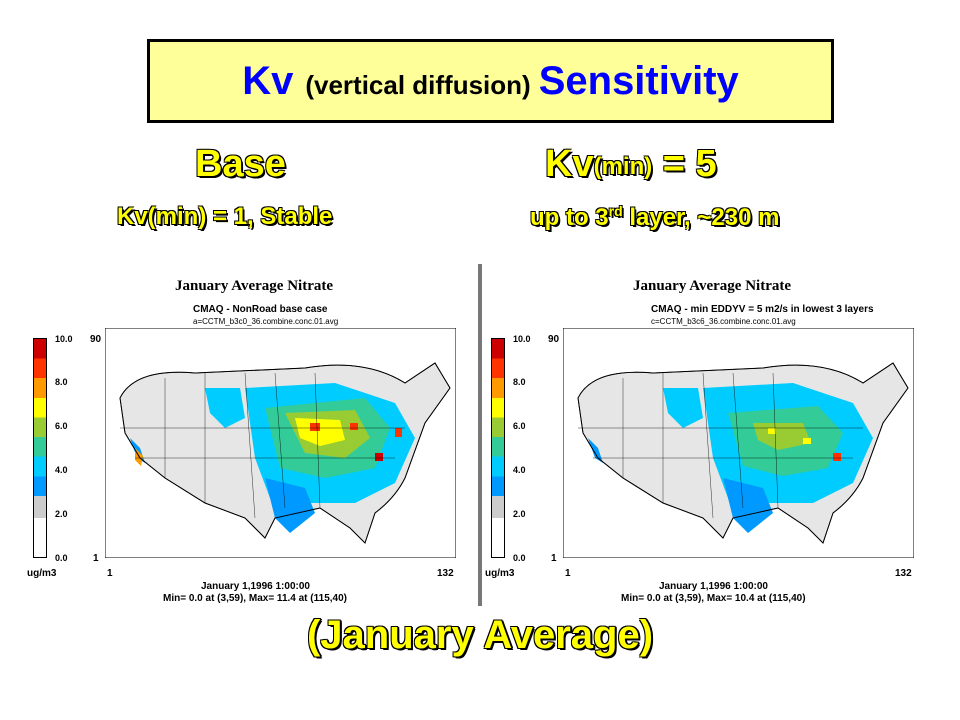 Image resolution: width=960 pixels, height=720 pixels. What do you see at coordinates (61, 514) in the screenshot?
I see `left-cb-label-2: 2.0` at bounding box center [61, 514].